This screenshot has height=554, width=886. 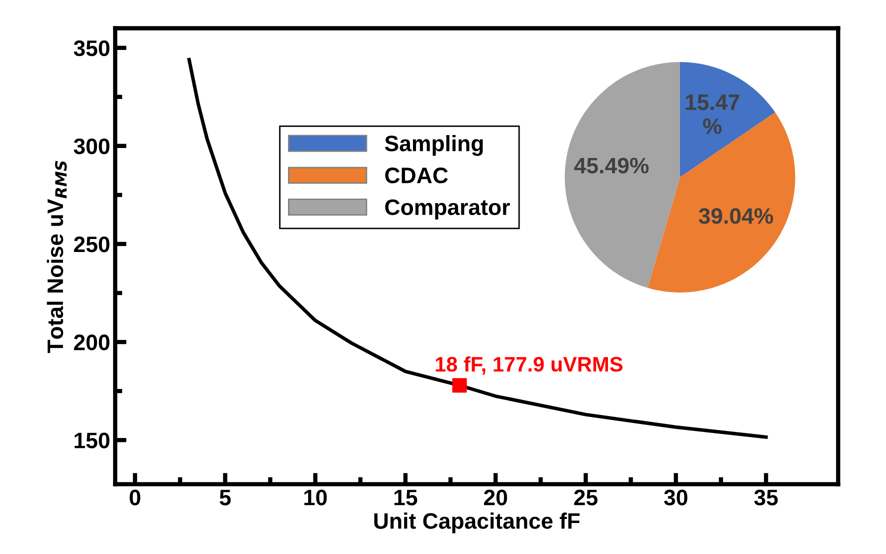 I want to click on data-label: 39.04%, so click(x=736, y=216).